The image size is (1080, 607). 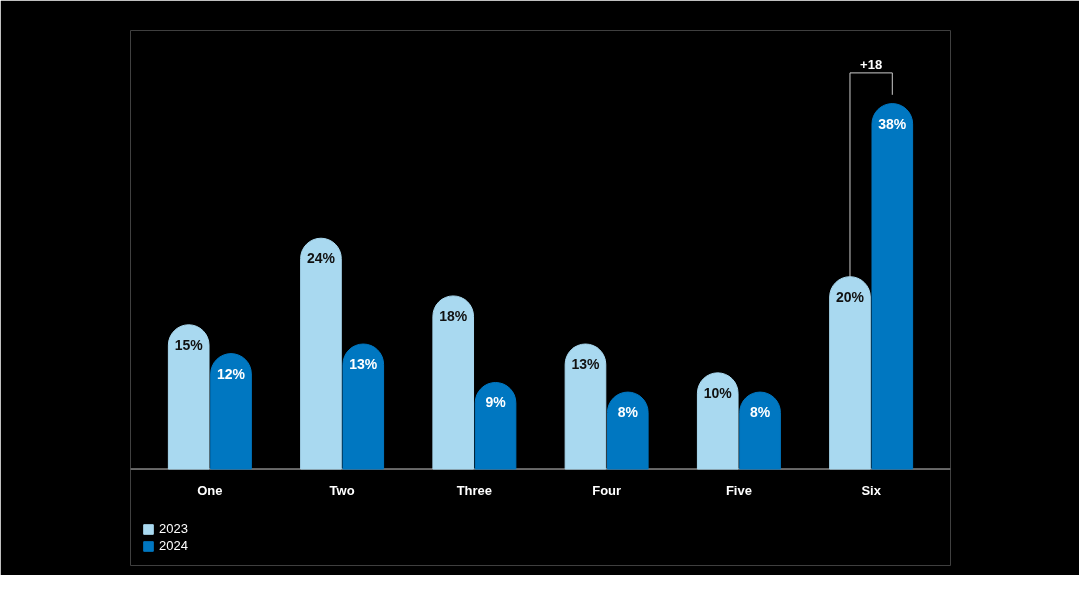 What do you see at coordinates (342, 491) in the screenshot?
I see `x-tick-label: Two` at bounding box center [342, 491].